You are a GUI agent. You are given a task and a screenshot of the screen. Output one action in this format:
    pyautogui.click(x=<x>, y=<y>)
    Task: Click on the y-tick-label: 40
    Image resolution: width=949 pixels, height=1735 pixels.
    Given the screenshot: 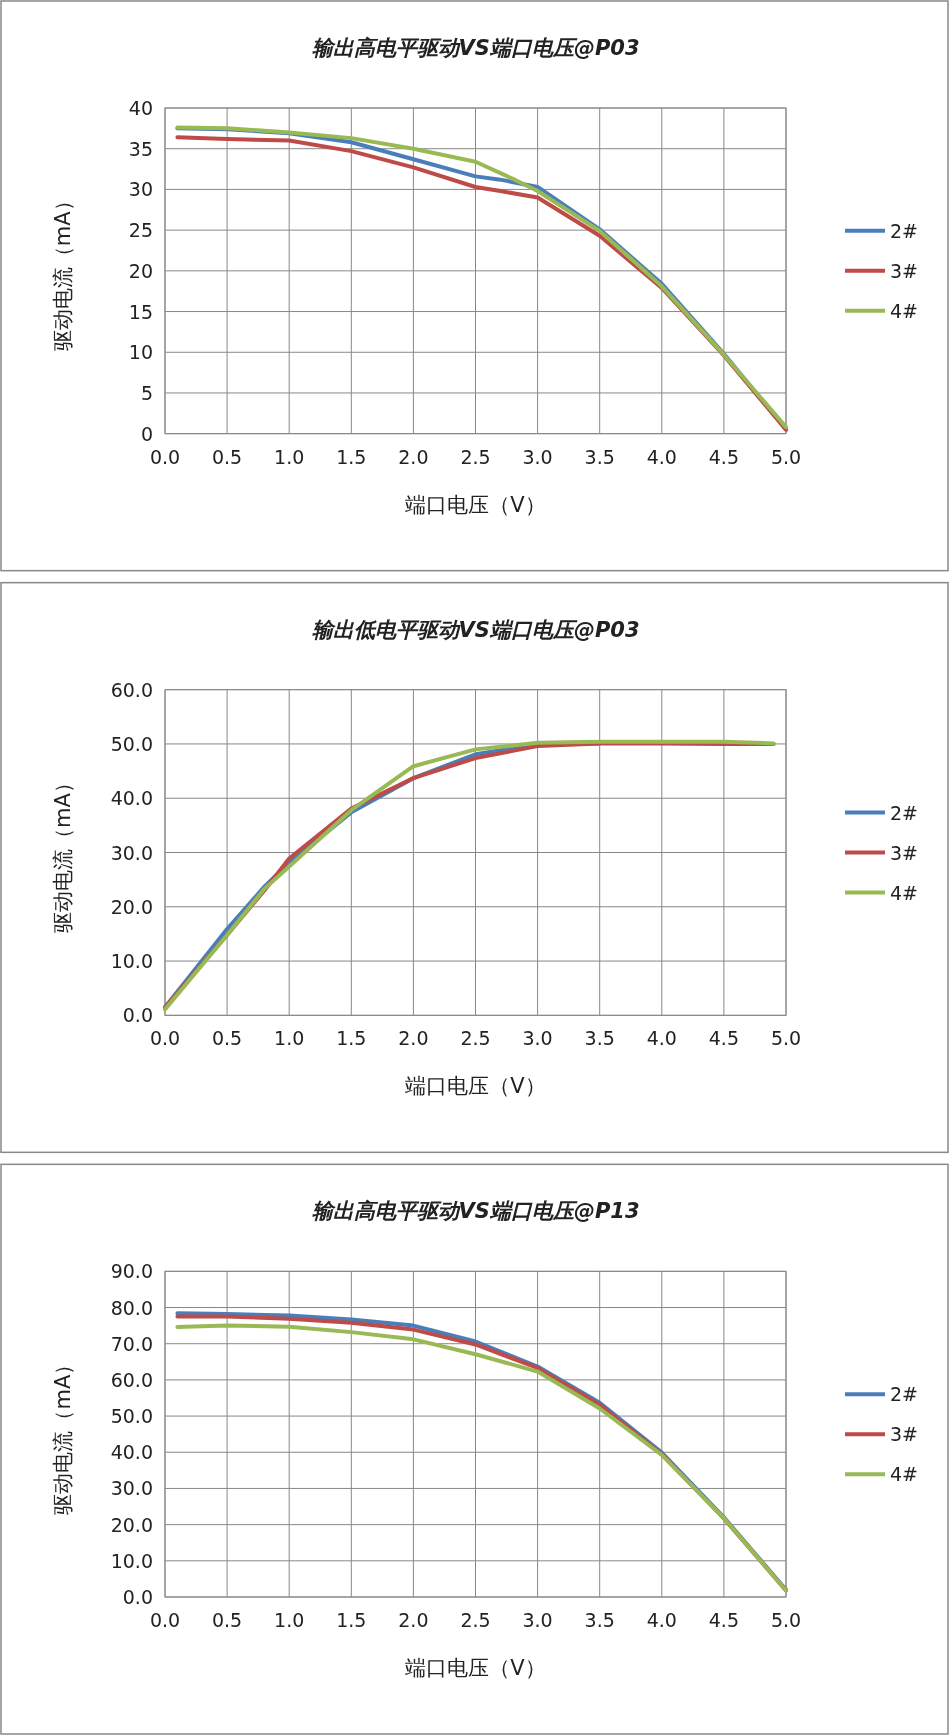 What is the action you would take?
    pyautogui.click(x=140, y=108)
    